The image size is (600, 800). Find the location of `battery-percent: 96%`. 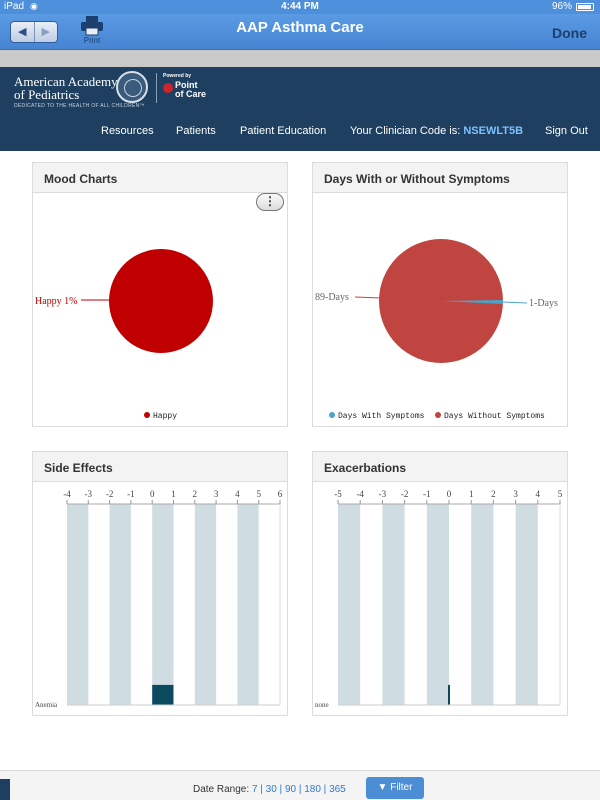

battery-percent: 96% is located at coordinates (561, 6).